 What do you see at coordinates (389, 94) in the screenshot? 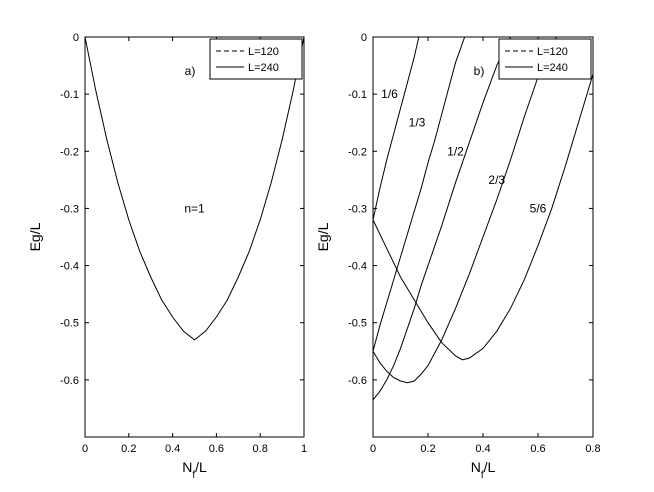
I see `series-label: 1/6` at bounding box center [389, 94].